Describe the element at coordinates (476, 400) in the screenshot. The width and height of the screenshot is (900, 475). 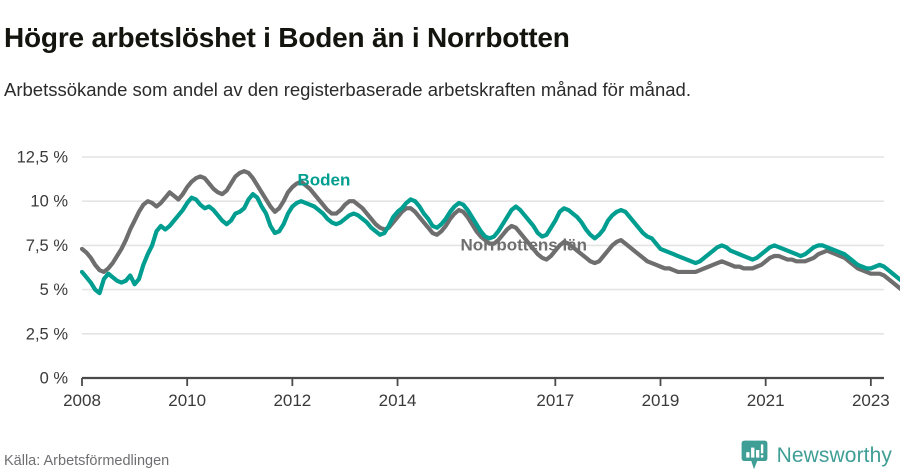
I see `x-axis-labels: 2008 2010 2012 2014 2017 2019 2021 2023` at that location.